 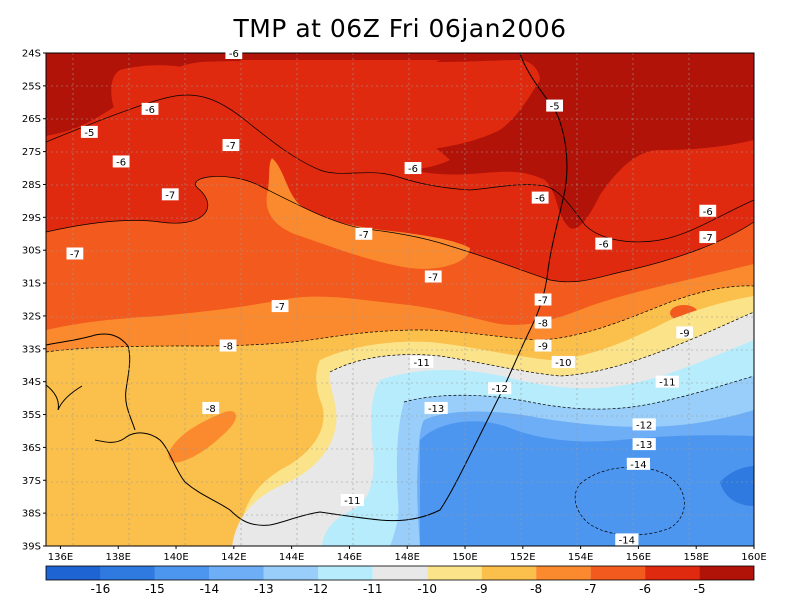 What do you see at coordinates (31, 284) in the screenshot?
I see `lat-label: 31S` at bounding box center [31, 284].